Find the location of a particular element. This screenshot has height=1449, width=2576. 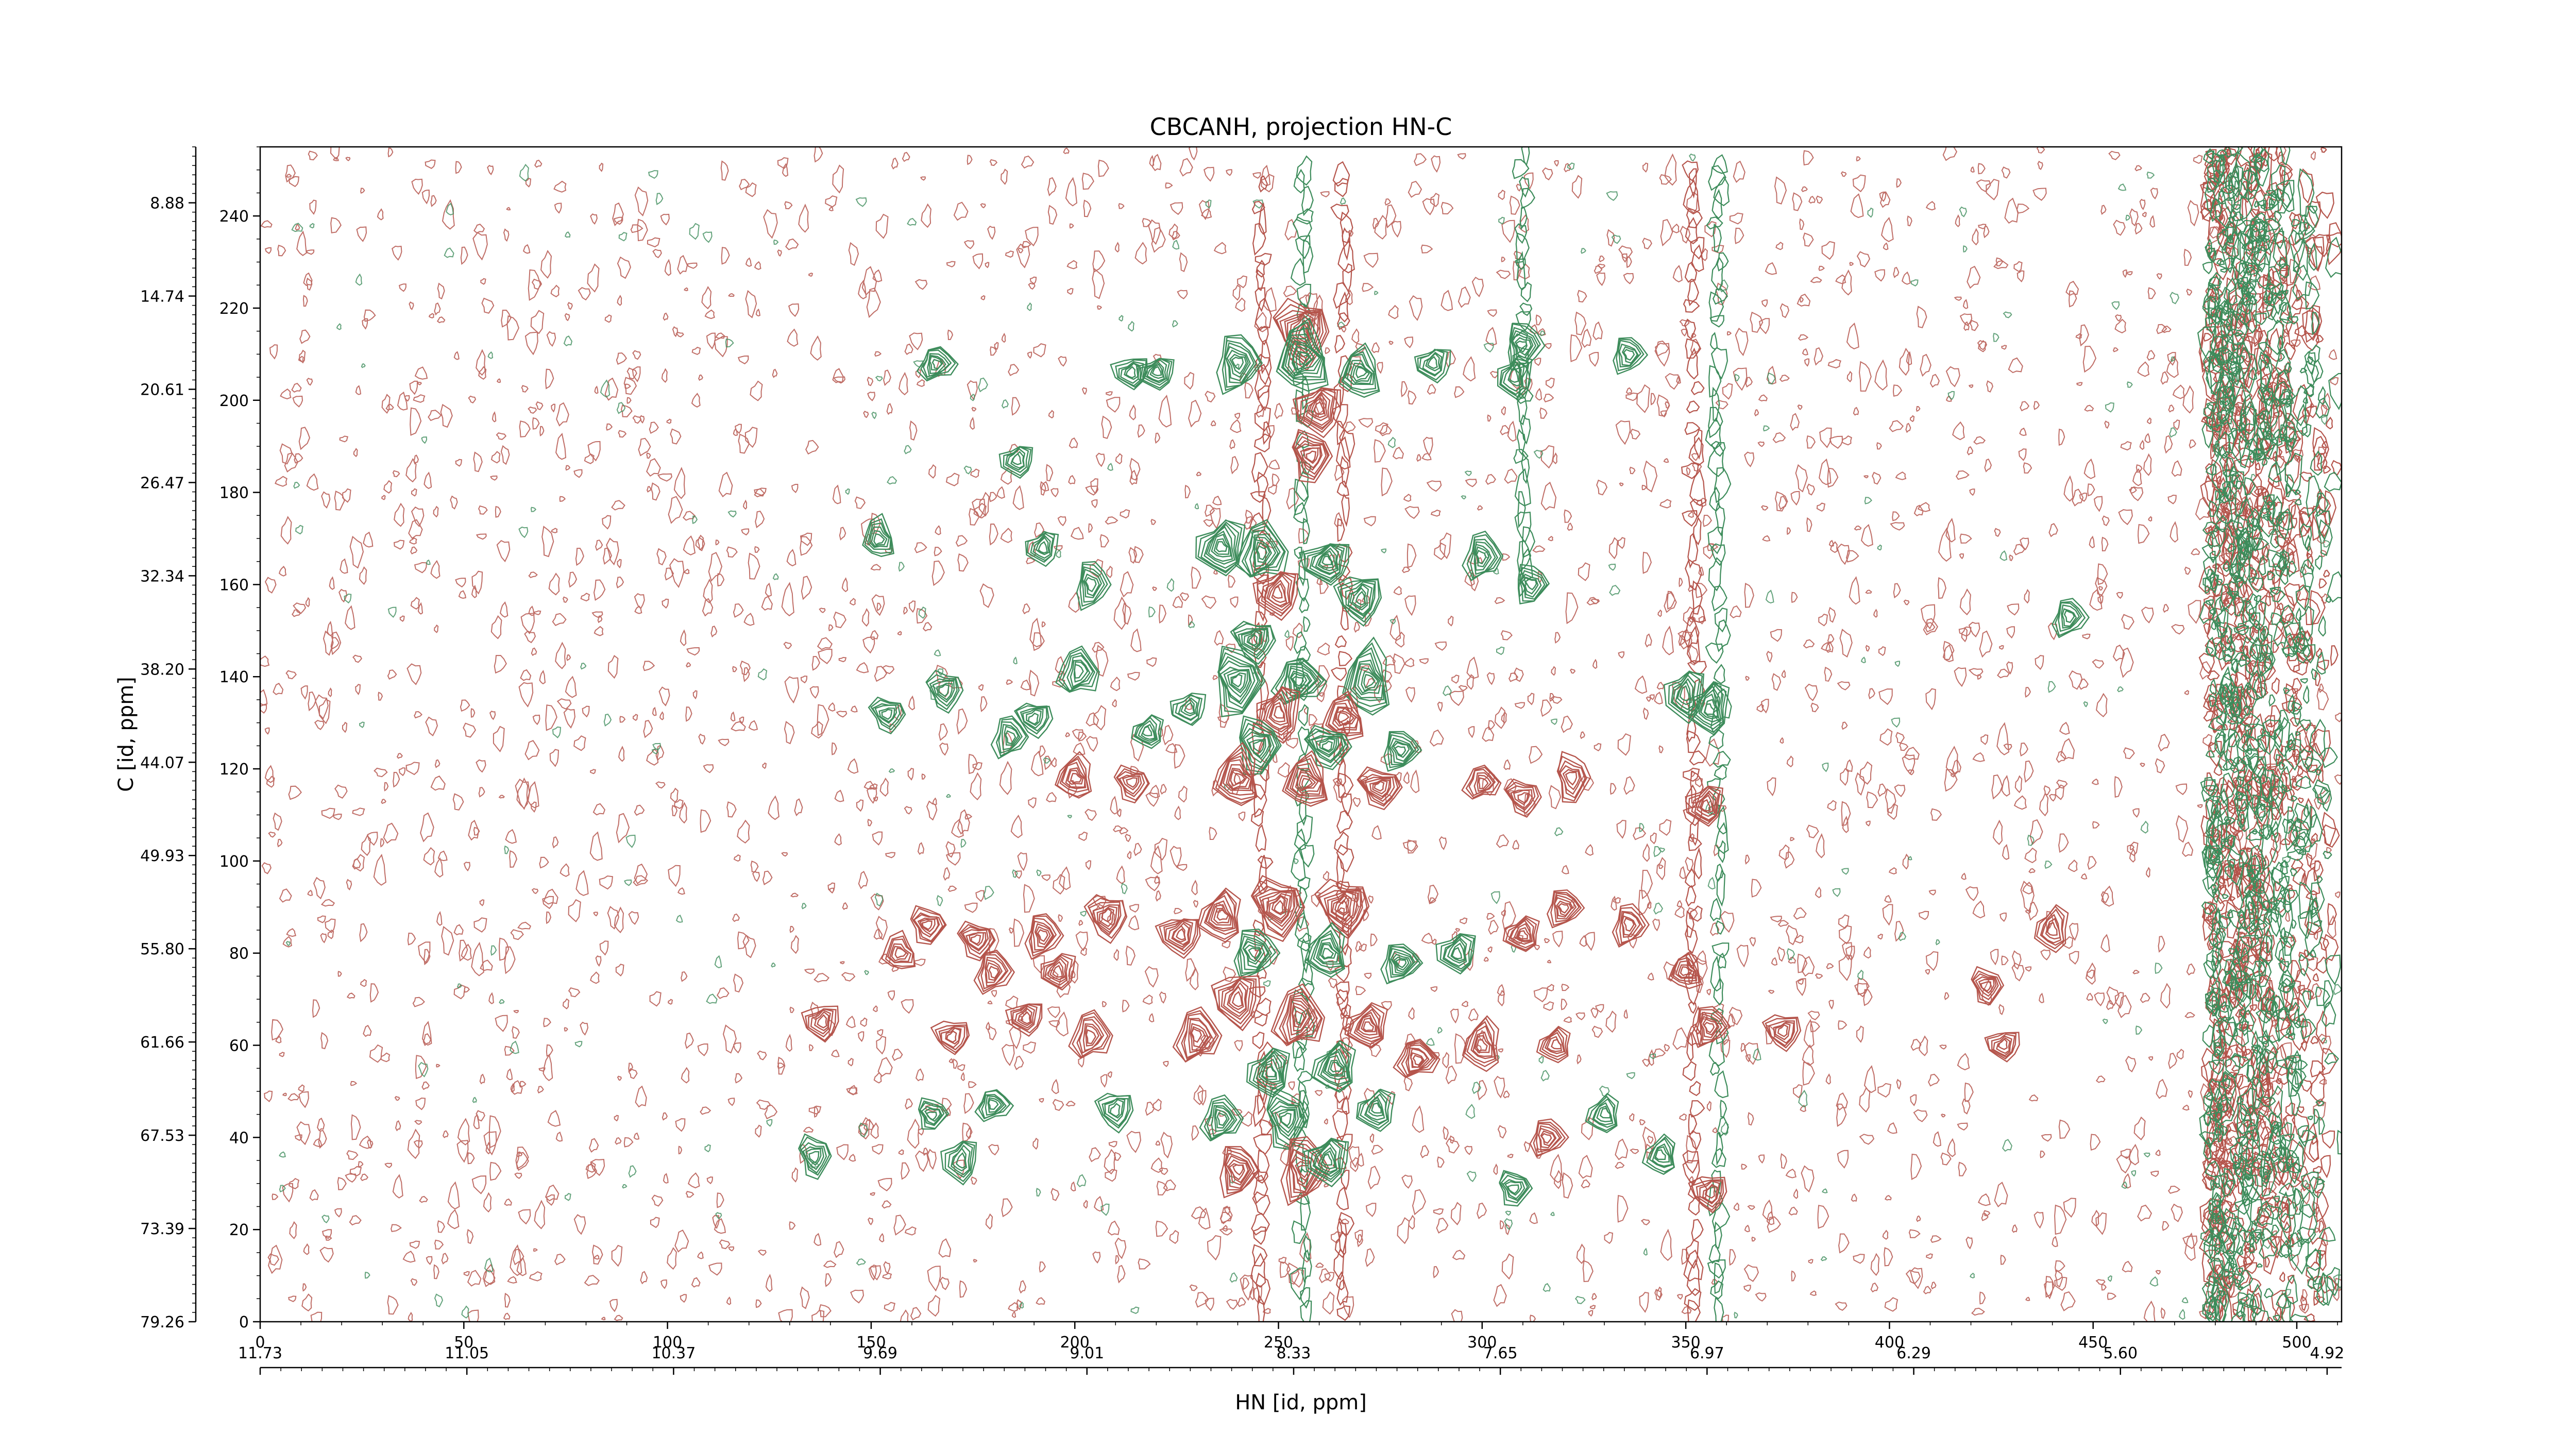

y-ppm-tick-label: 79.26 is located at coordinates (162, 1322).